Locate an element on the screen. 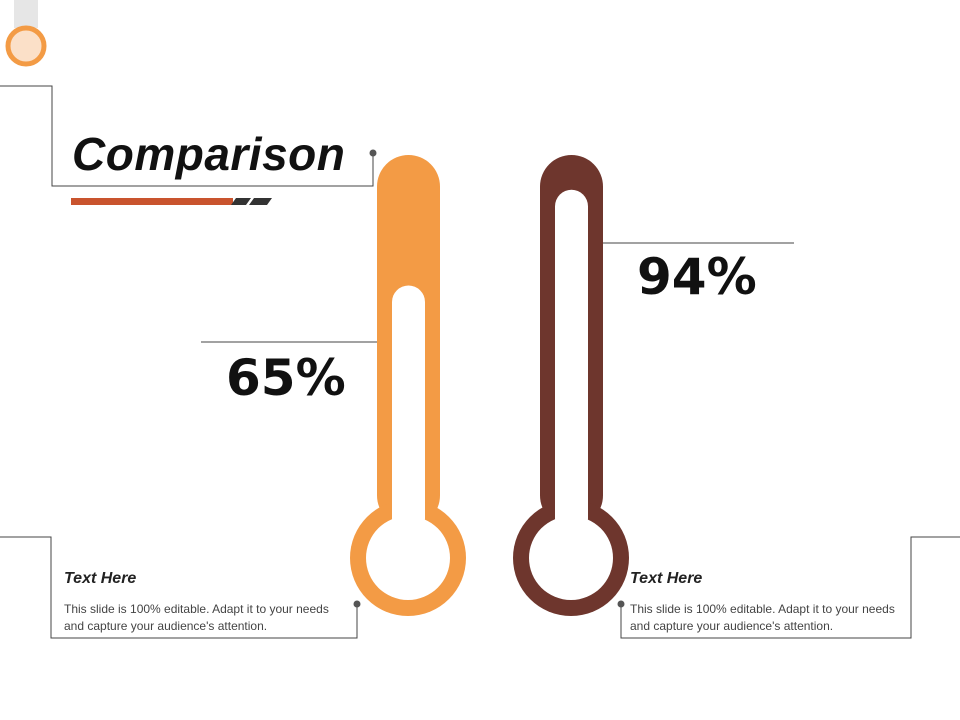 This screenshot has height=720, width=960. right-thermometer-bulb-hole is located at coordinates (571, 558).